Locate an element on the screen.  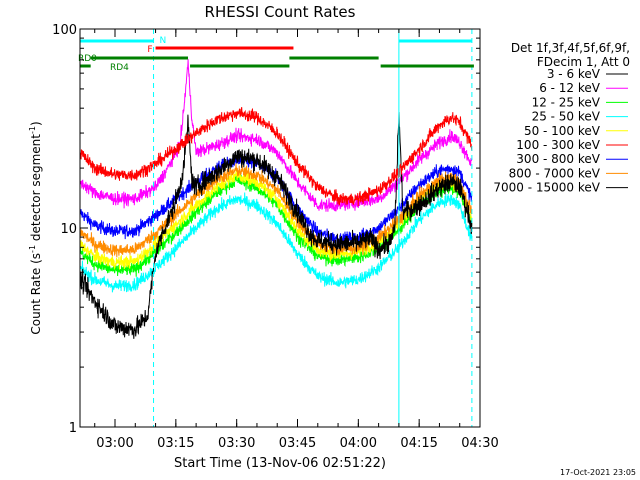
y-label-part: ) is located at coordinates (36, 123).